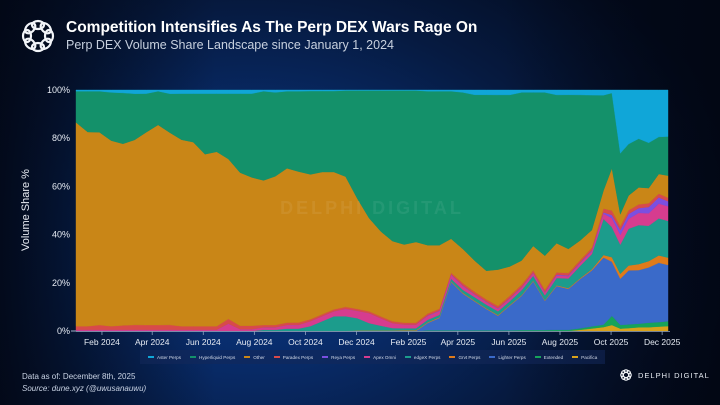 The width and height of the screenshot is (720, 405). What do you see at coordinates (469, 357) in the screenshot?
I see `legend-label: Grvt Perps` at bounding box center [469, 357].